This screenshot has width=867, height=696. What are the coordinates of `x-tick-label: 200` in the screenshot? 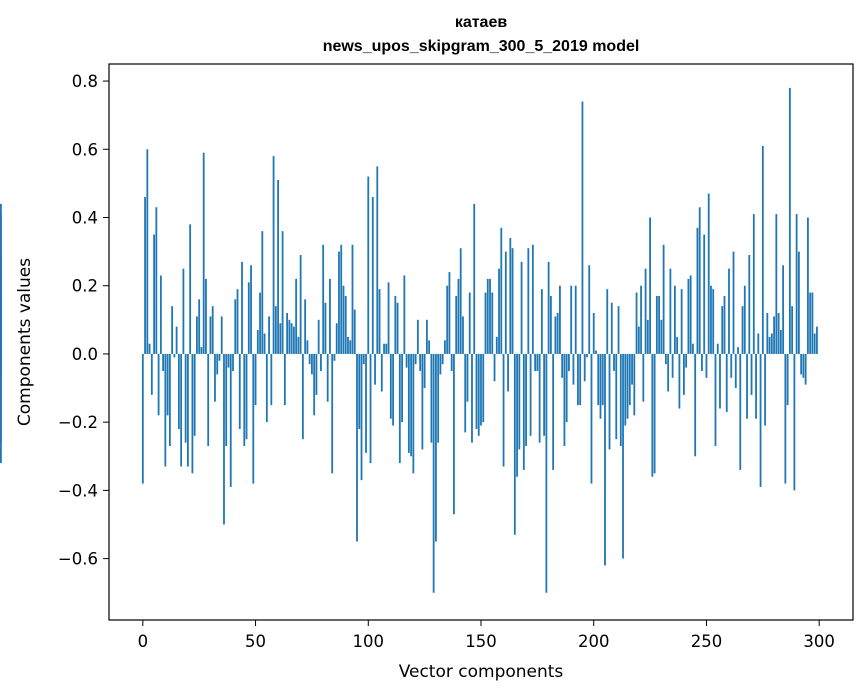 It's located at (594, 641).